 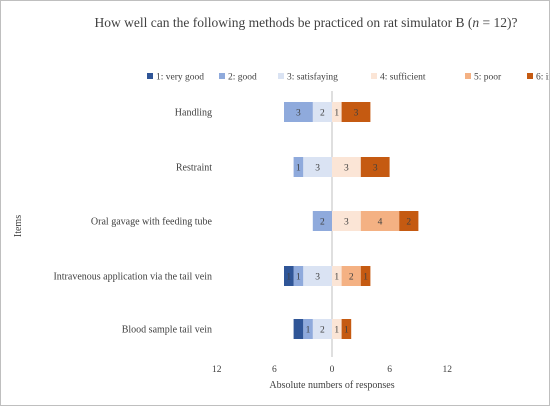 I want to click on legend-label: 5: poor, so click(x=488, y=78).